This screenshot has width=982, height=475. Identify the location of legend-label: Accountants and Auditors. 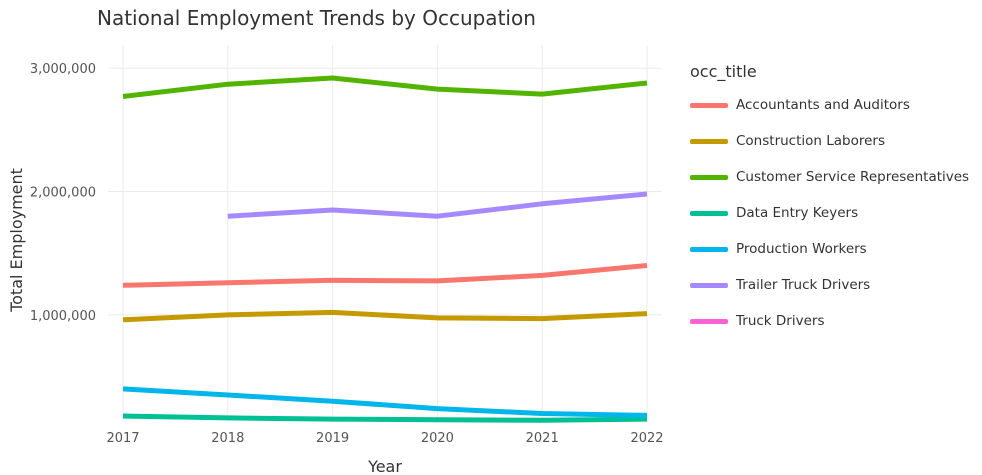
(823, 105).